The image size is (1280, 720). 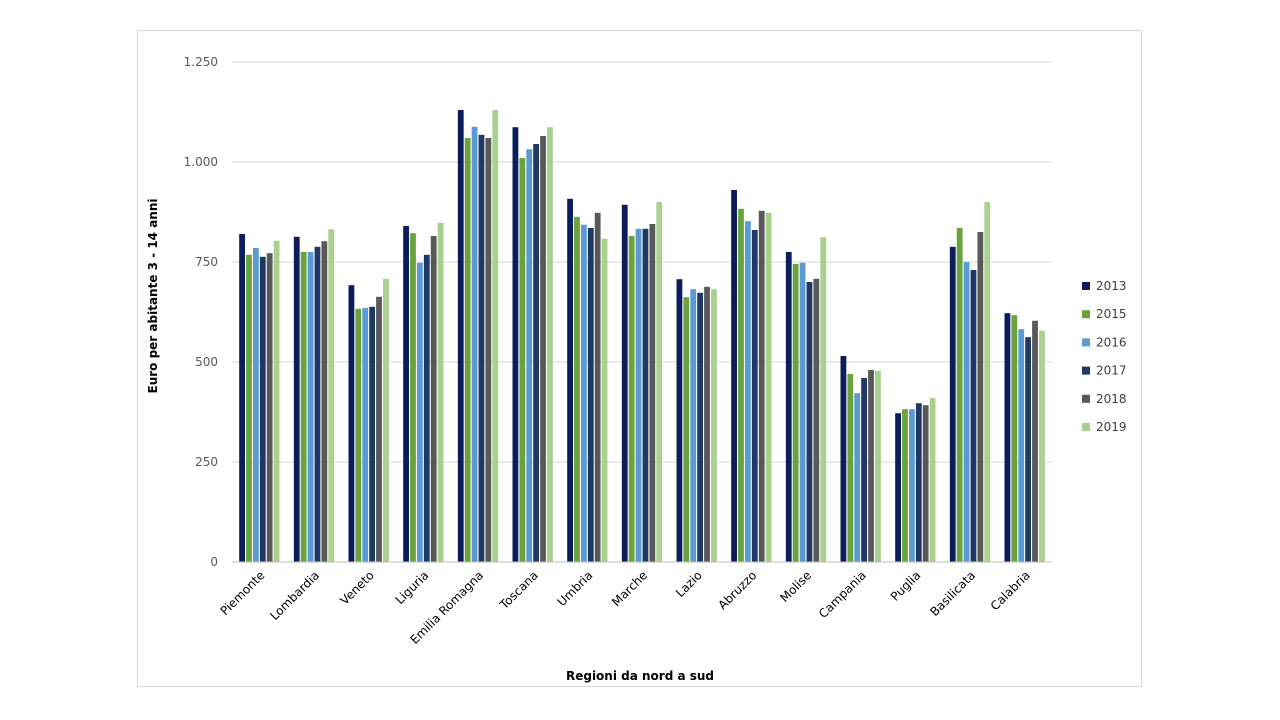 I want to click on y-tick-label: 750, so click(x=206, y=262).